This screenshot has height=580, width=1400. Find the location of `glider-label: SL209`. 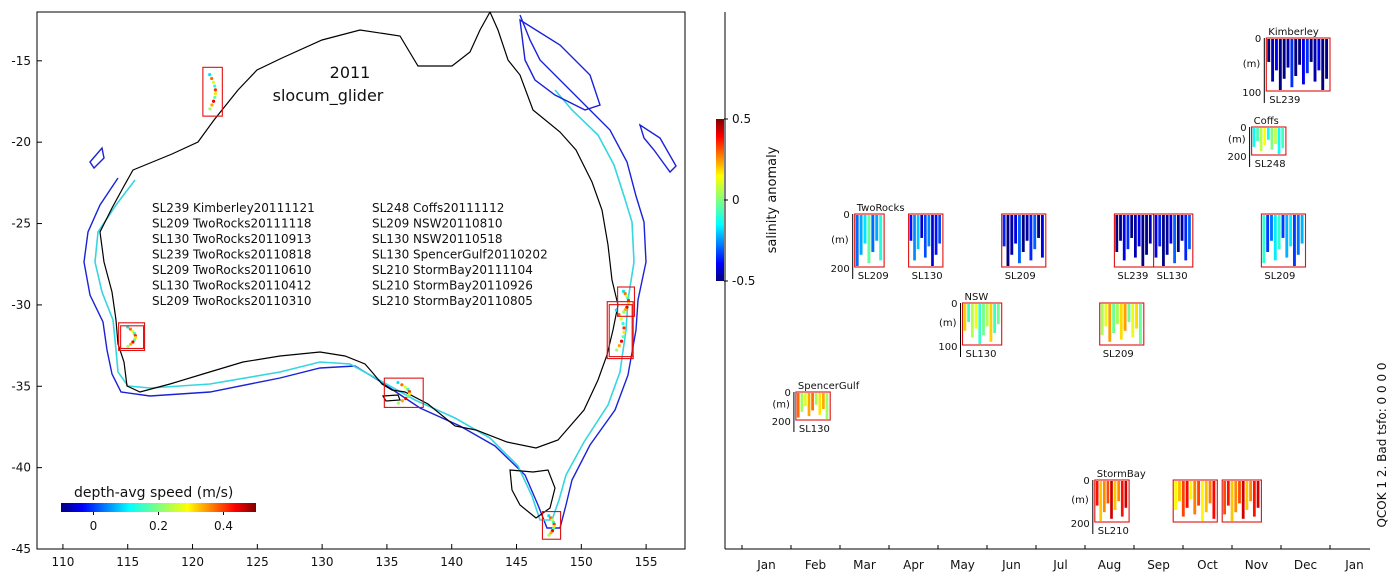

glider-label: SL209 is located at coordinates (1020, 276).